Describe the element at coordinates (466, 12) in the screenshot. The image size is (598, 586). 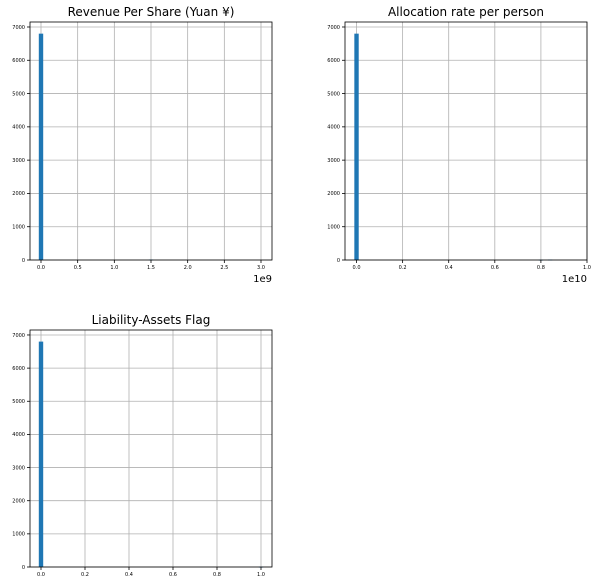
I see `chart-title: Allocation rate per person` at that location.